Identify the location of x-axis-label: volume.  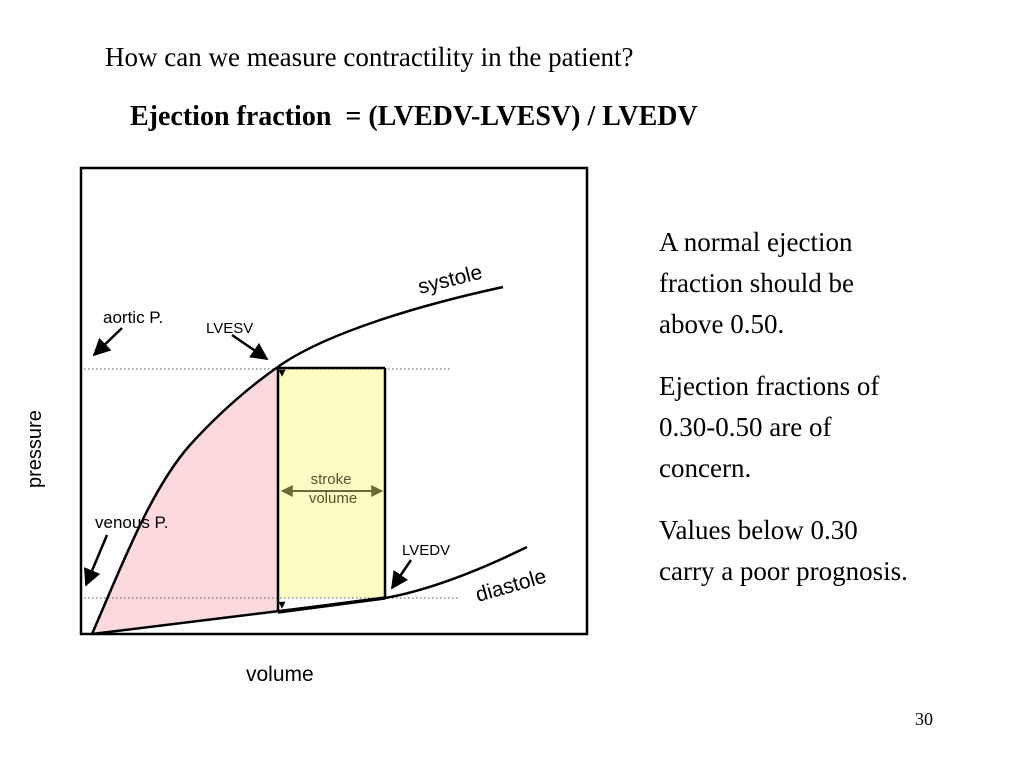
(280, 674).